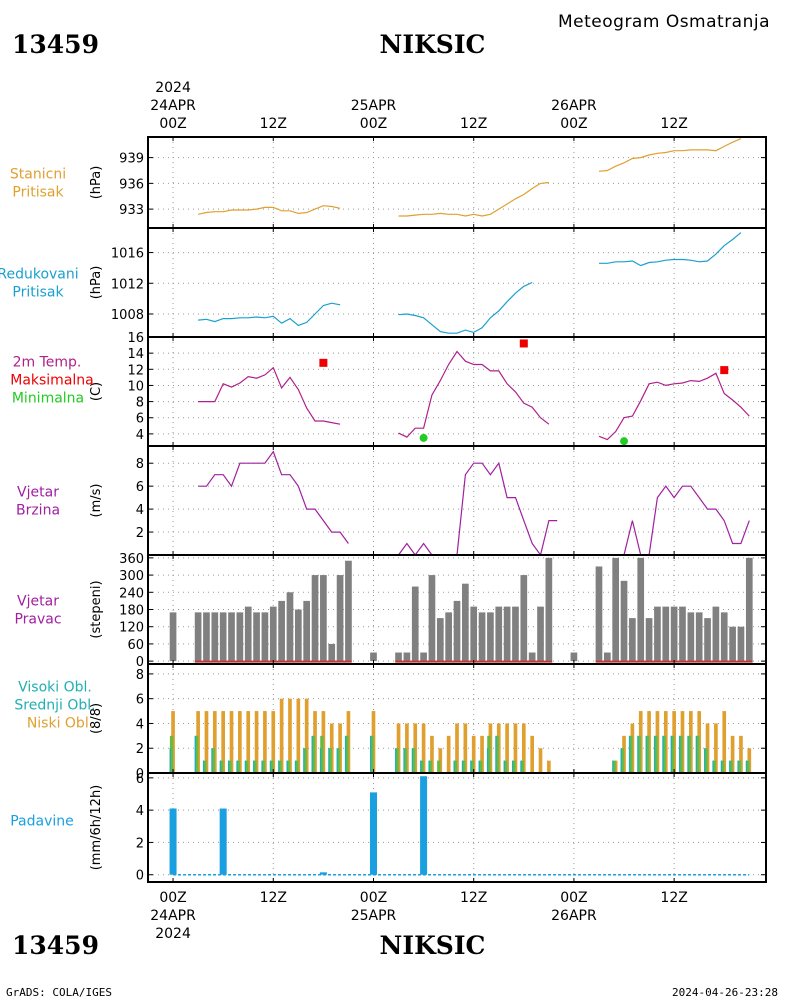 This screenshot has width=800, height=1000. I want to click on panel-label: Brzina, so click(38, 511).